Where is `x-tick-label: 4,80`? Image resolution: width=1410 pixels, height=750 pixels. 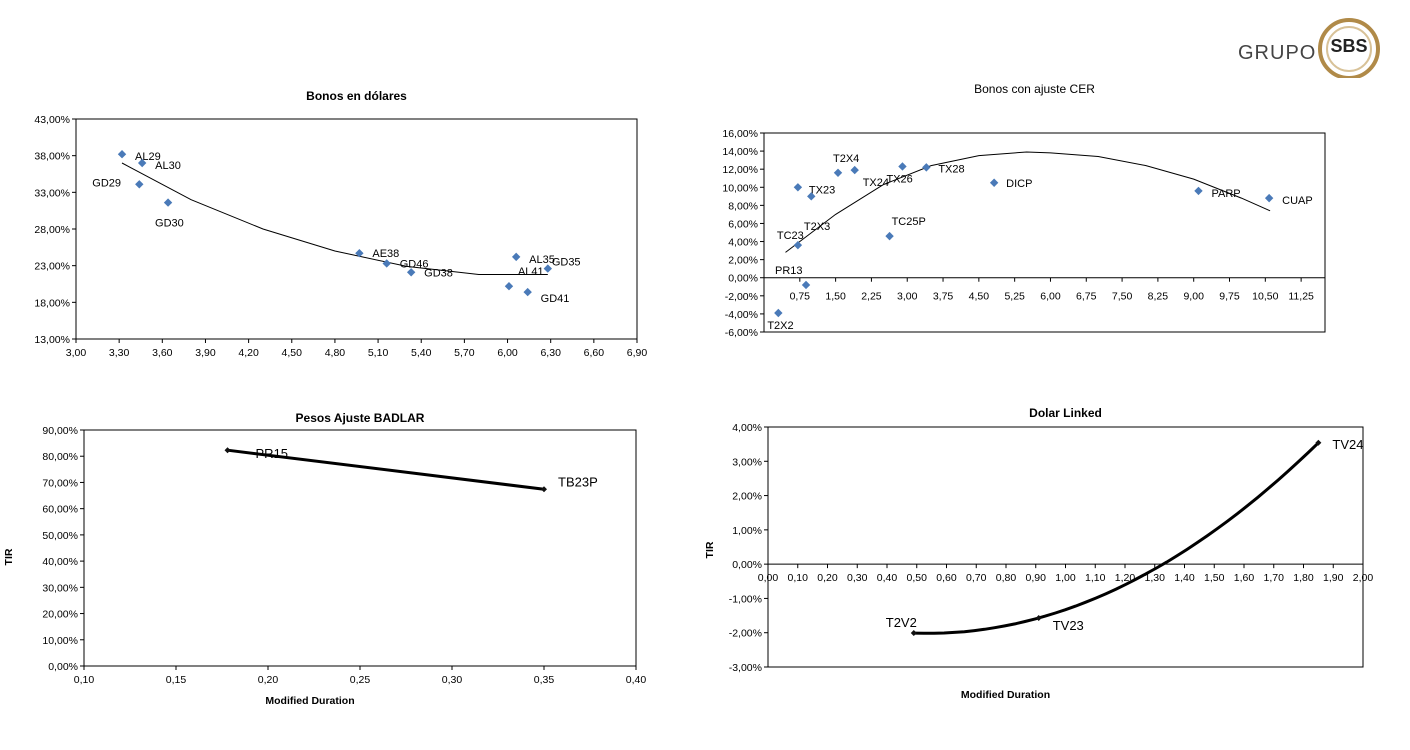
x-tick-label: 4,80 is located at coordinates (335, 353).